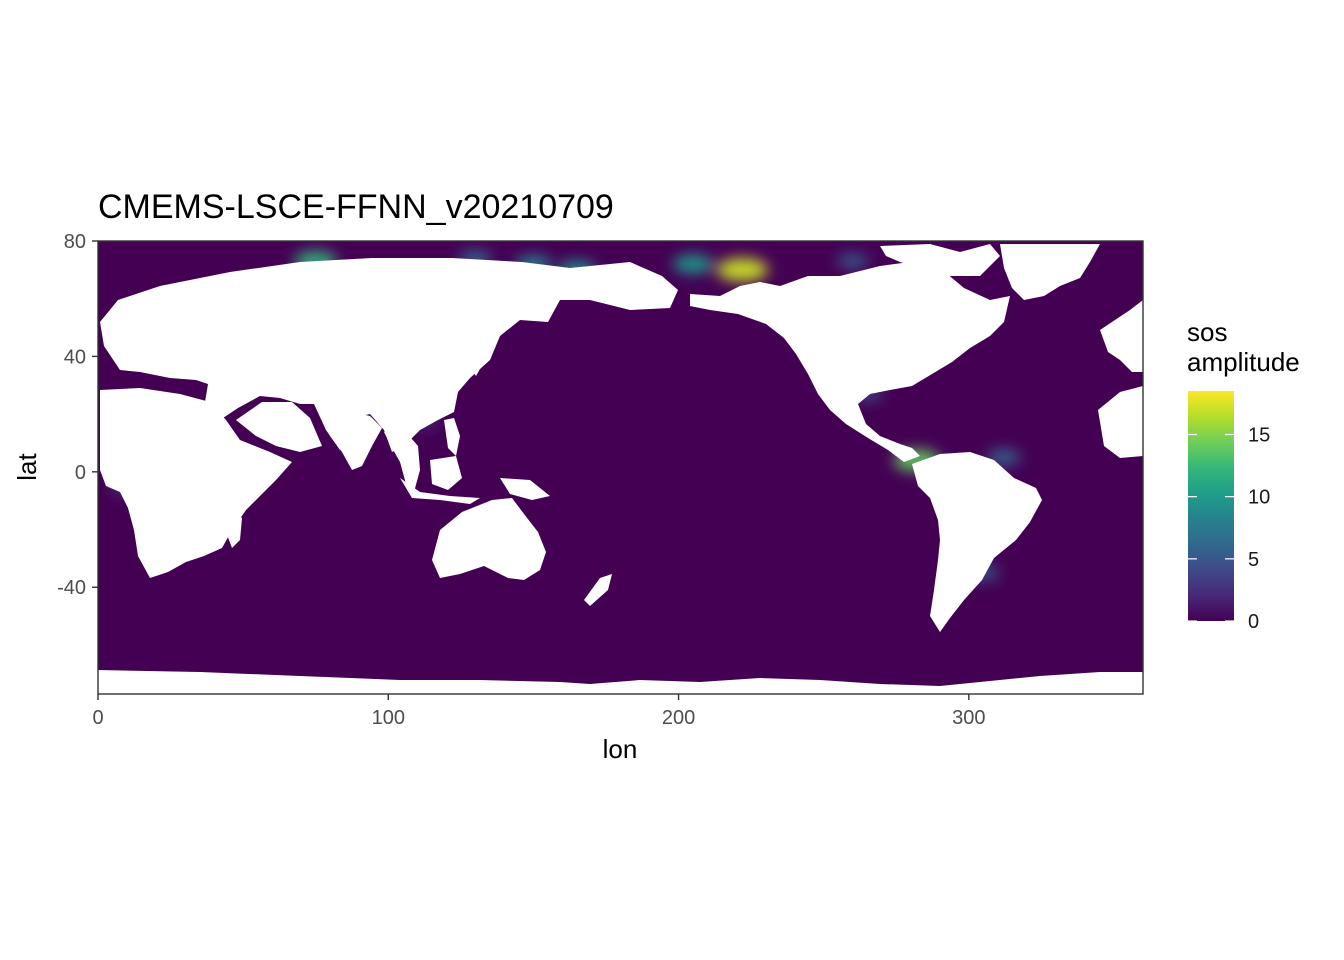  Describe the element at coordinates (1259, 498) in the screenshot. I see `legend-tick-label: 10` at that location.